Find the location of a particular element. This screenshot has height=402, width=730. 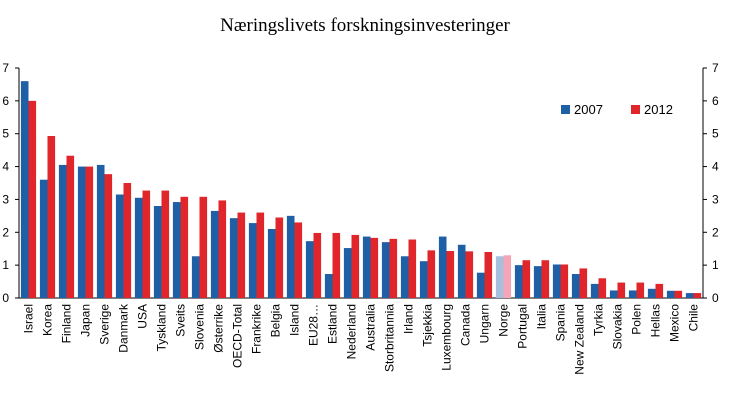

y-tick-label-right: 1 is located at coordinates (715, 265).